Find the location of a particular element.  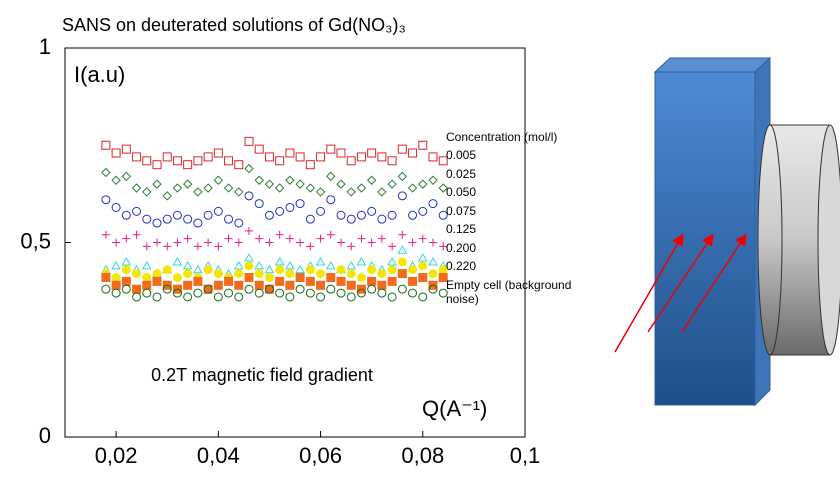

legend-label: 0.125 is located at coordinates (461, 229).